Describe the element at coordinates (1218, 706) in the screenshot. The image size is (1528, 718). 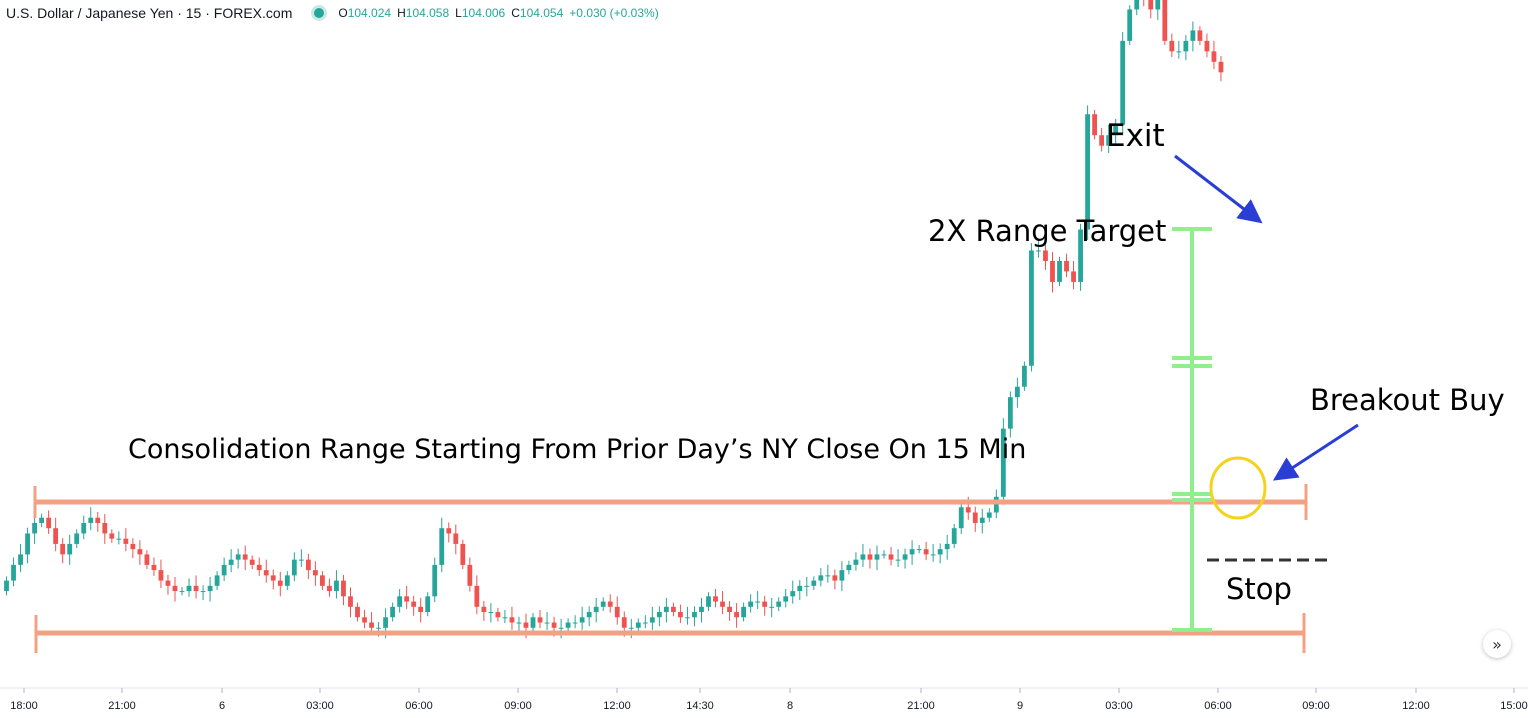
I see `x-tick-label: 06:00` at that location.